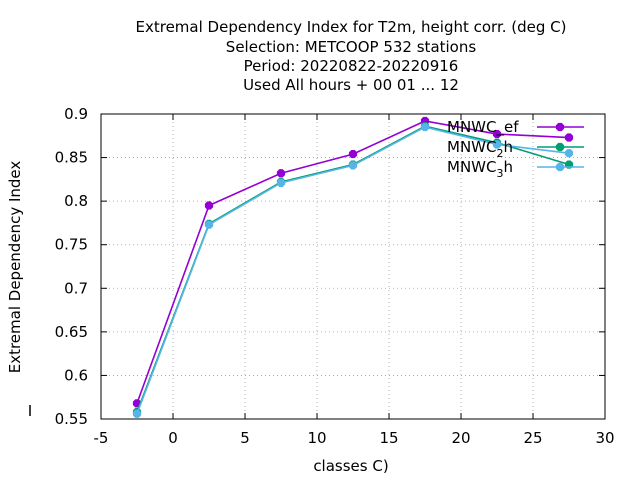 Image resolution: width=640 pixels, height=480 pixels. What do you see at coordinates (15, 267) in the screenshot?
I see `y-axis-label: Extremal Dependency Index` at bounding box center [15, 267].